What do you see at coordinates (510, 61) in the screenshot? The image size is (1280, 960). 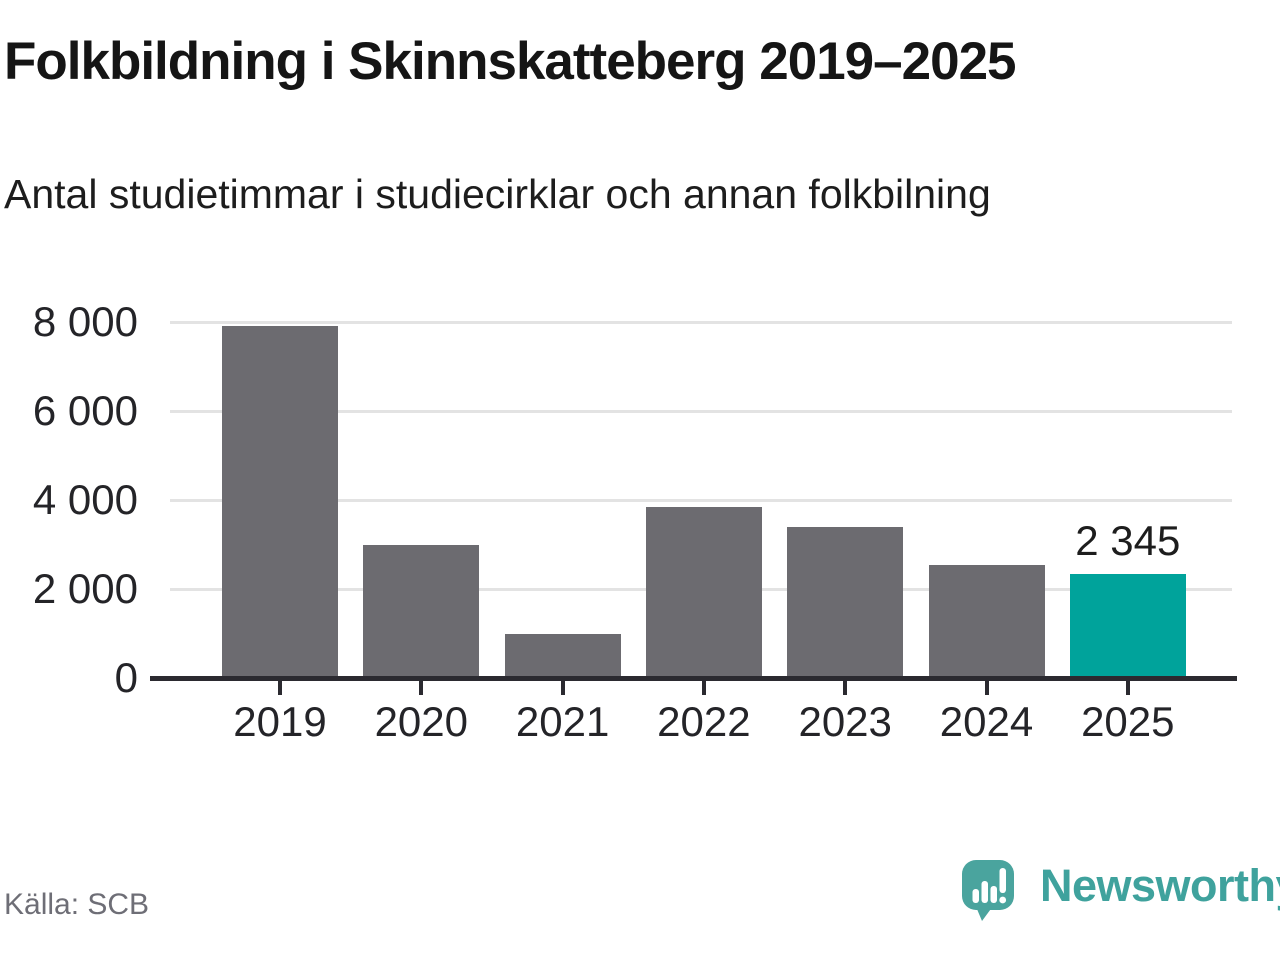 I see `chart-title: Folkbildning i Skinnskatteberg 2019–2025` at bounding box center [510, 61].